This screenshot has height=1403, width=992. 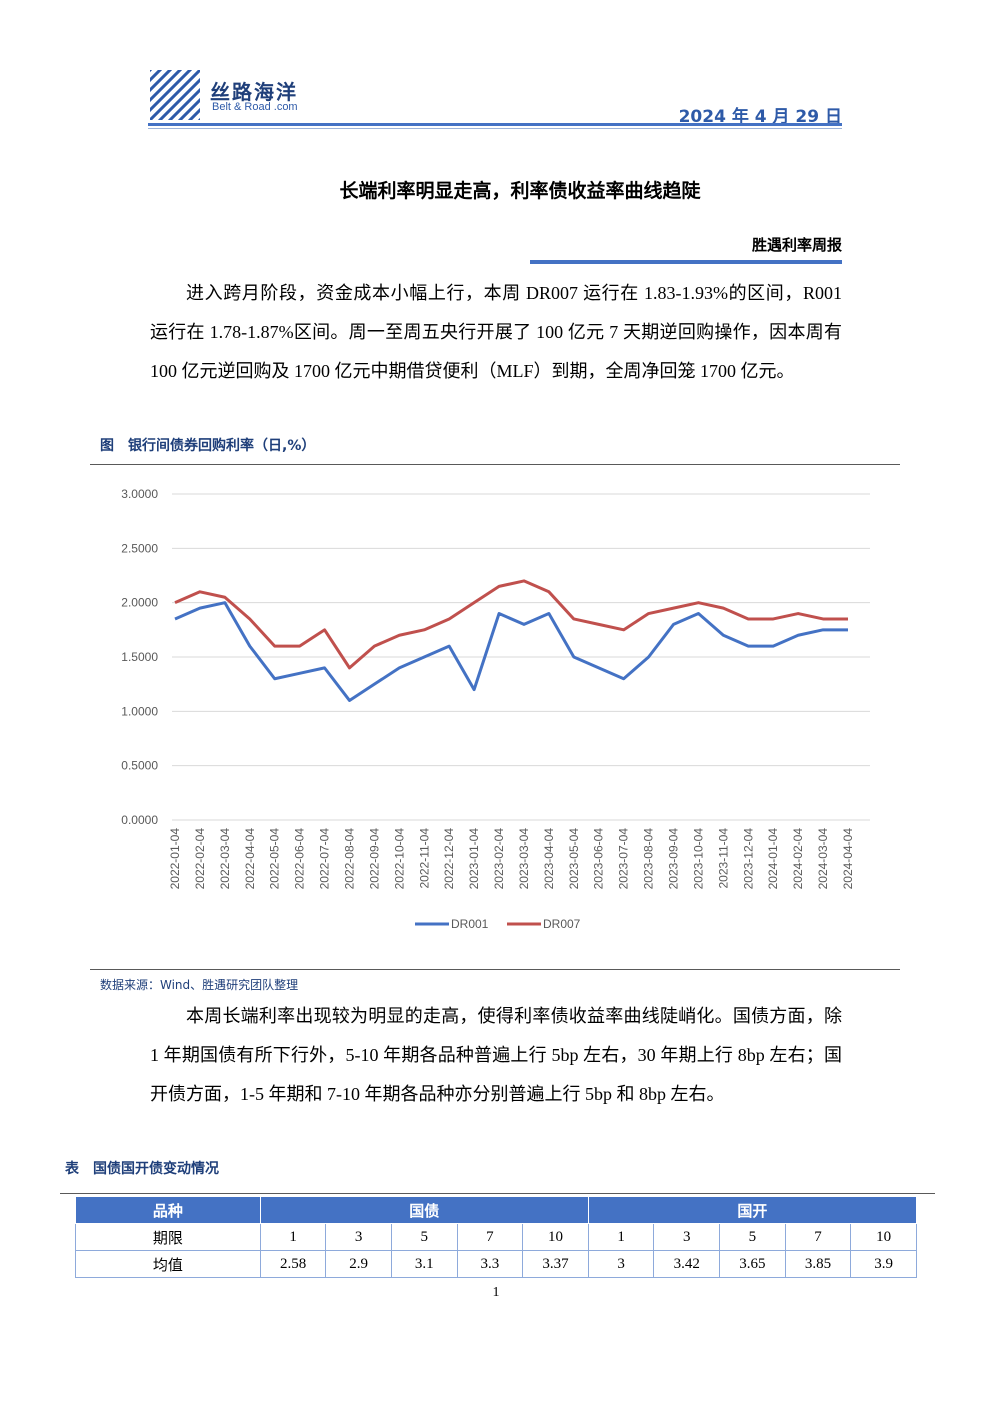 I want to click on x-tick-label: 2022-10-04, so click(x=399, y=859).